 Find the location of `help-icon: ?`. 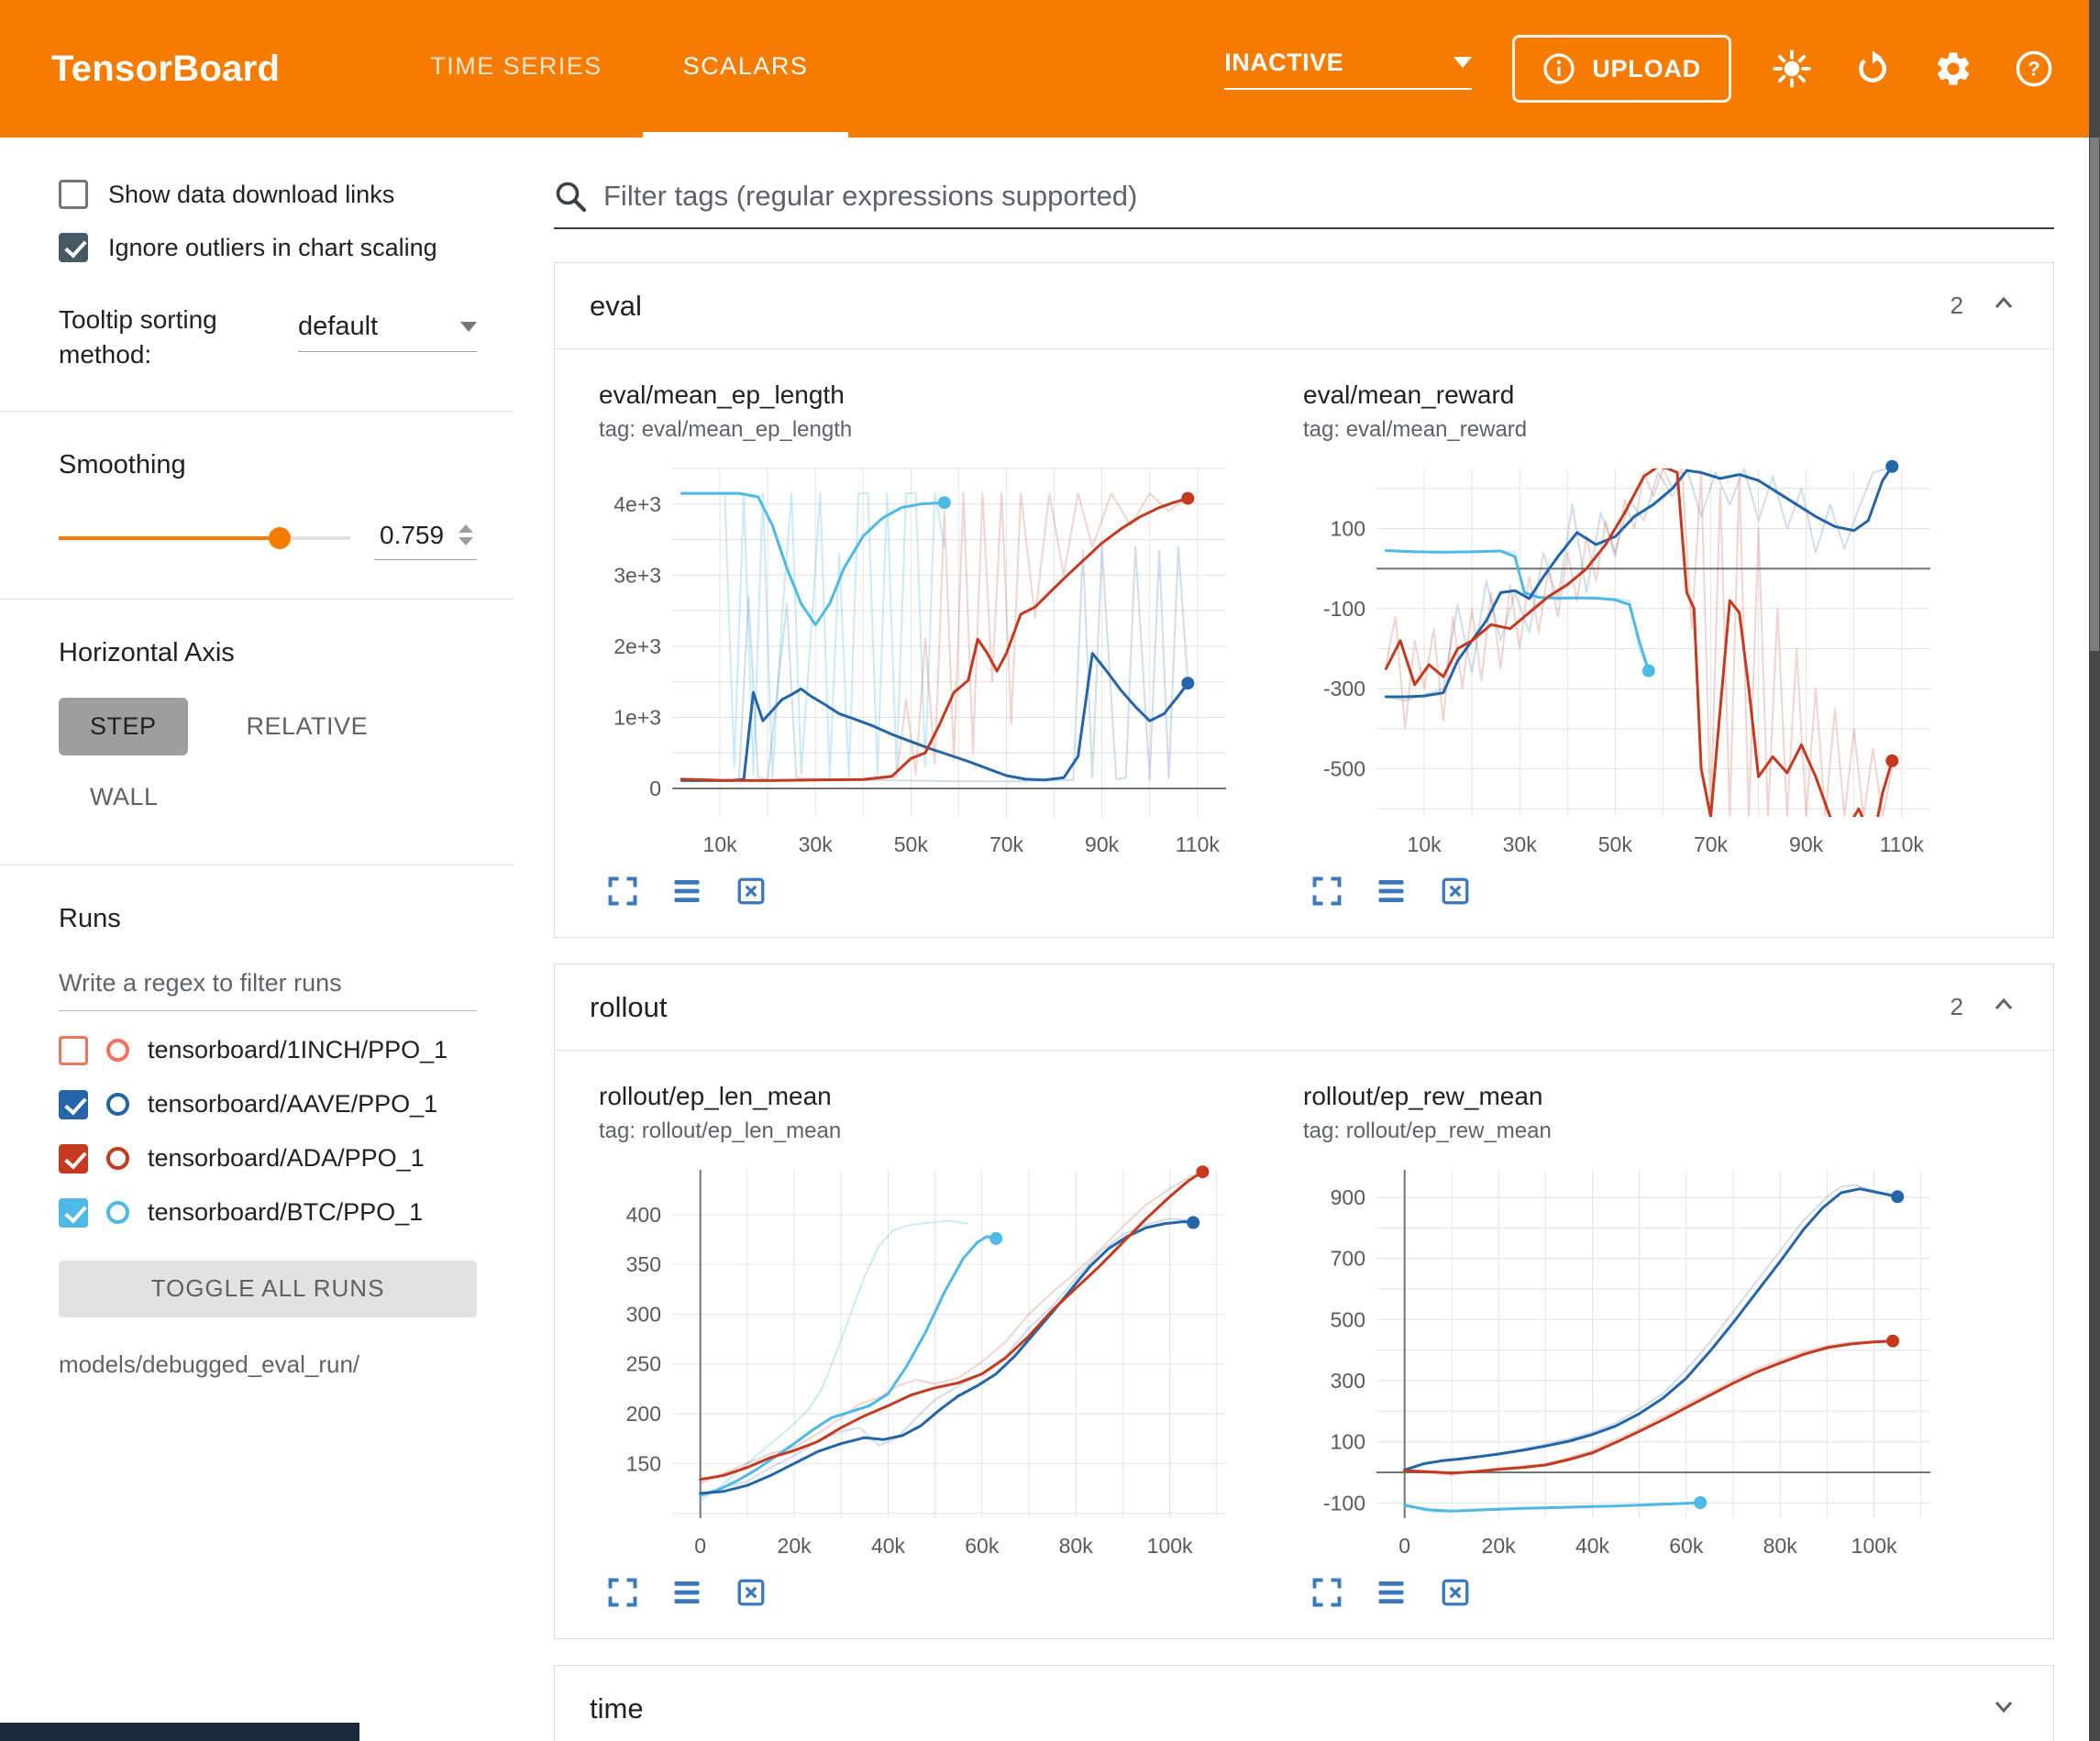

help-icon: ? is located at coordinates (2034, 69).